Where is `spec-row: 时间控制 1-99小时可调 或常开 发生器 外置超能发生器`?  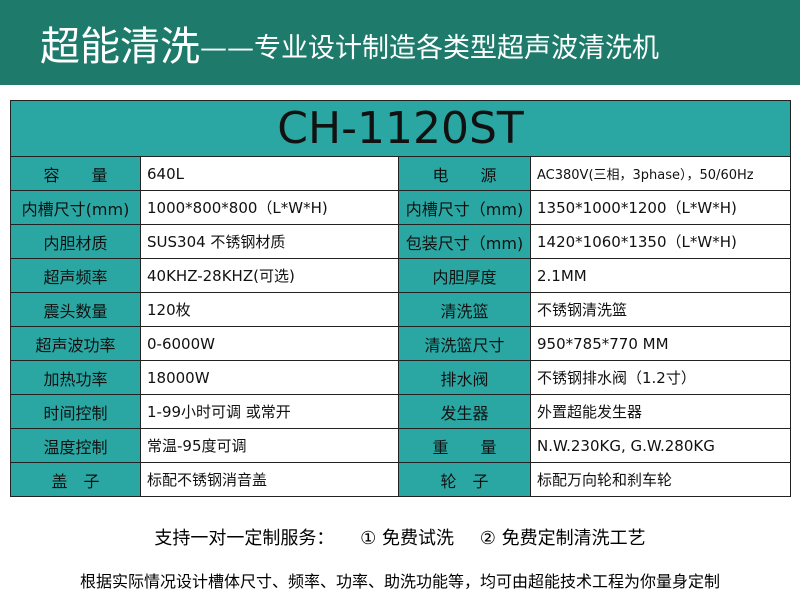
spec-row: 时间控制 1-99小时可调 或常开 发生器 外置超能发生器 is located at coordinates (401, 411).